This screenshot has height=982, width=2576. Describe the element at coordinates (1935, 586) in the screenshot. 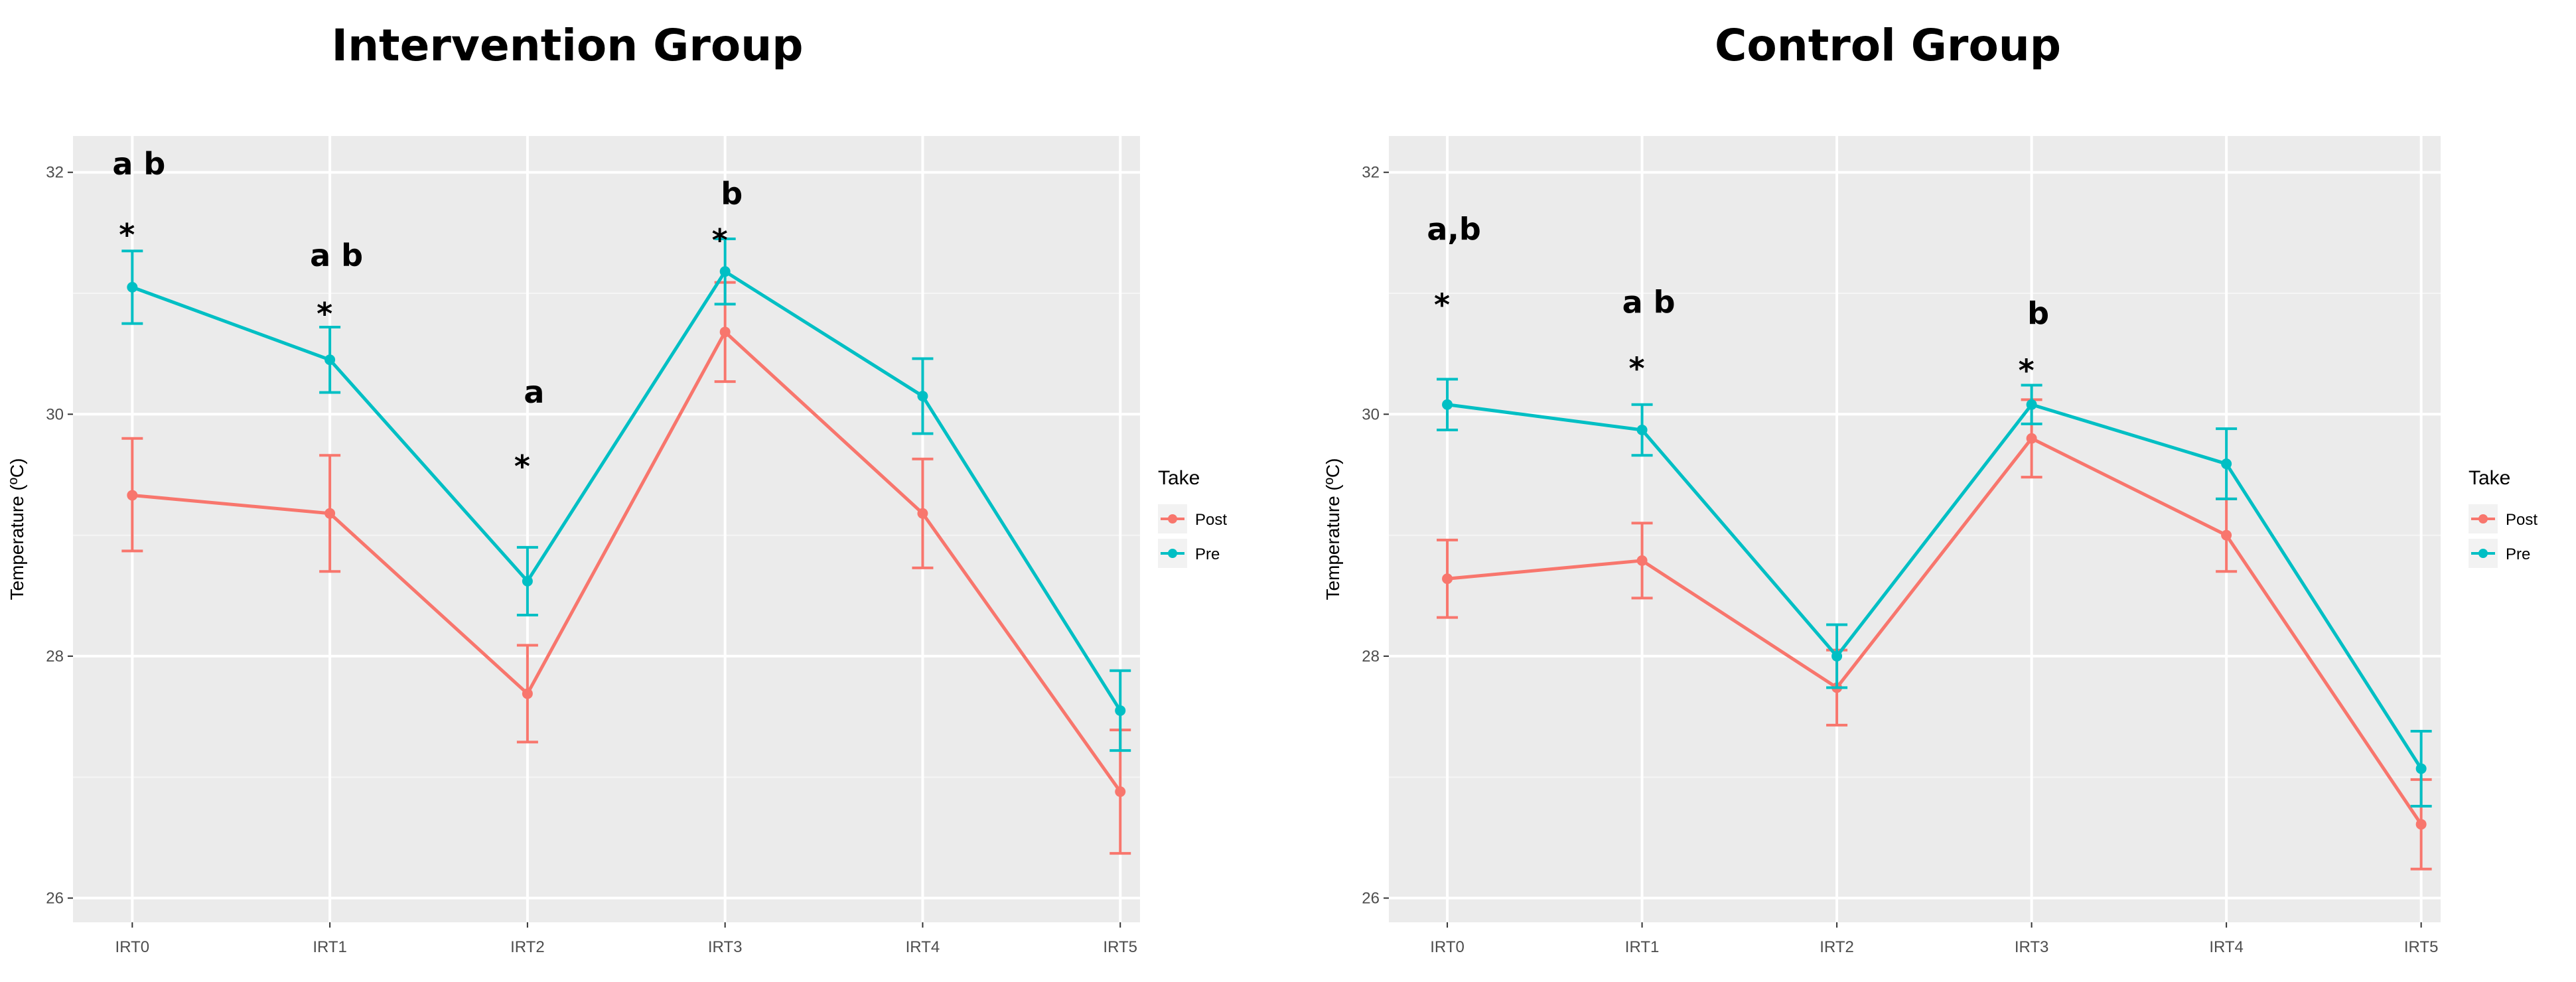

I see `series-line` at that location.